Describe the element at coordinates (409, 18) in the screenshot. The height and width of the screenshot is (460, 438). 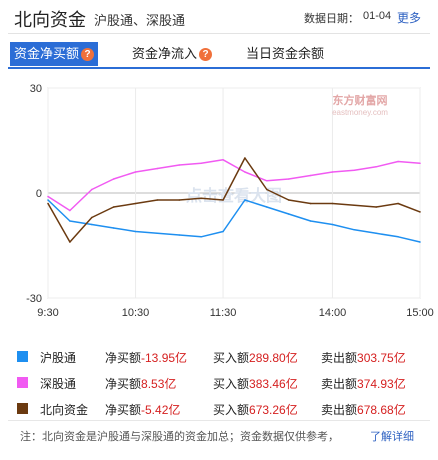
I see `more-link: 更多` at that location.